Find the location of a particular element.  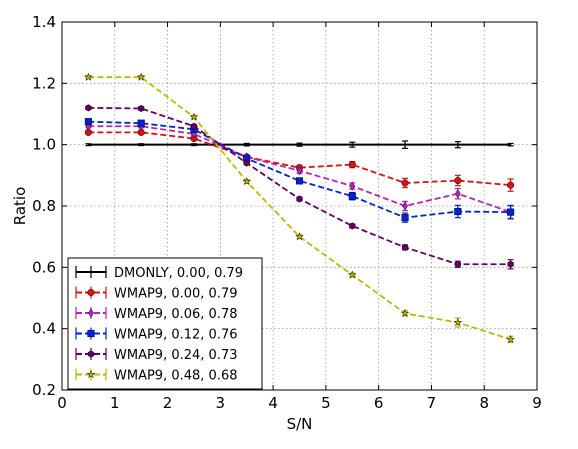

y-tick-label: 1.4 is located at coordinates (44, 22).